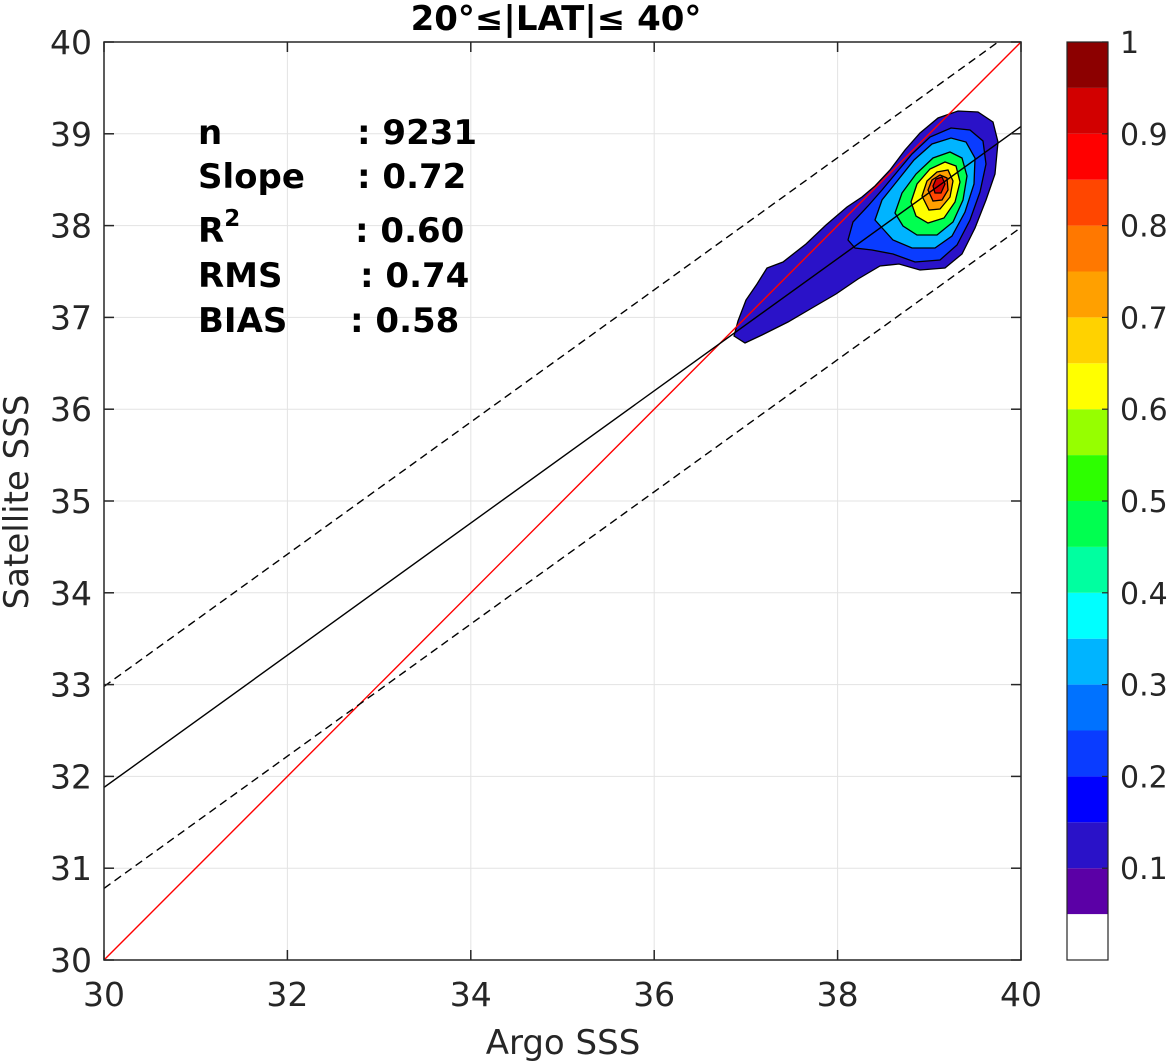 This screenshot has height=1062, width=1172. I want to click on stat-r2-superscript: 2, so click(232, 219).